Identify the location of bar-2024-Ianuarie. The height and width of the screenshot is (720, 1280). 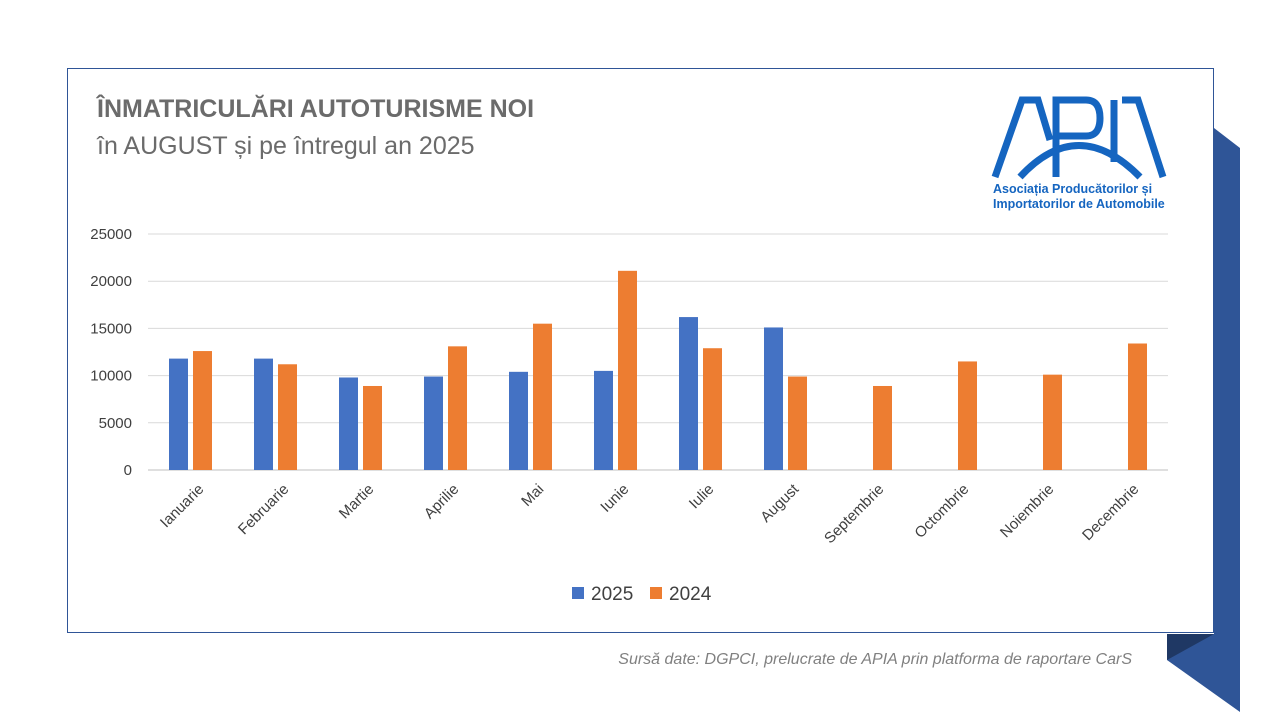
(202, 410).